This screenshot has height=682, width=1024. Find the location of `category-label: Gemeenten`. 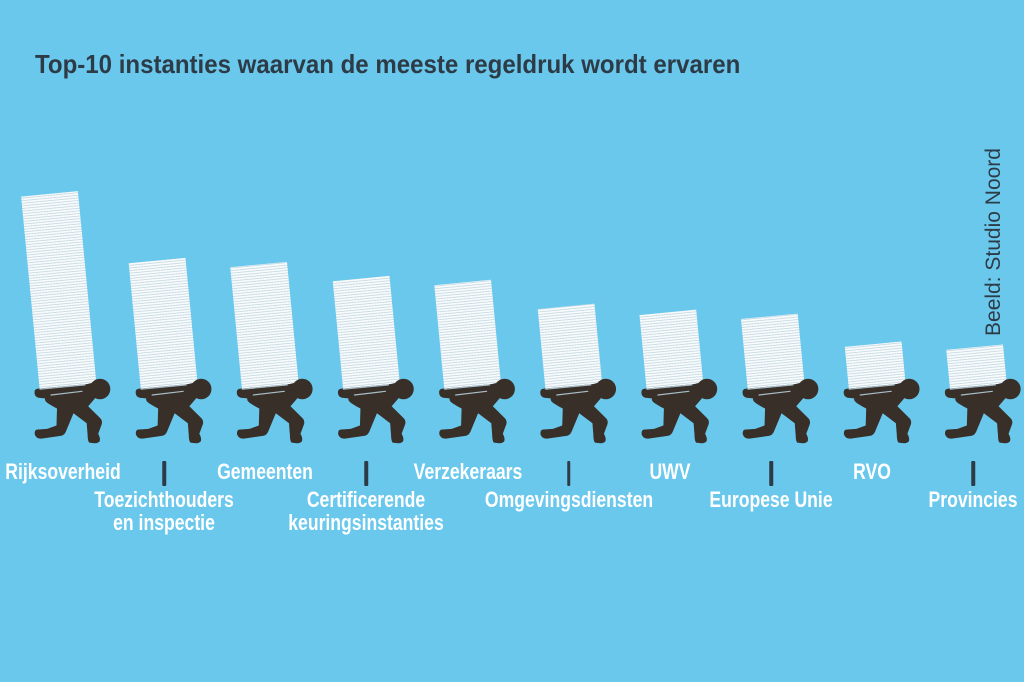

category-label: Gemeenten is located at coordinates (265, 471).